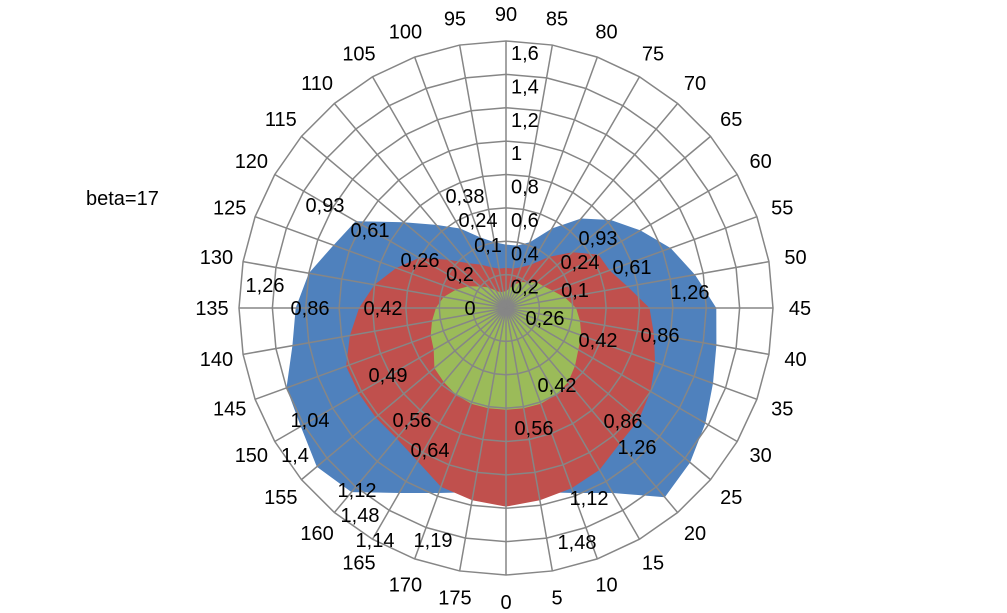 The image size is (1007, 613). What do you see at coordinates (316, 534) in the screenshot?
I see `category-label: 160` at bounding box center [316, 534].